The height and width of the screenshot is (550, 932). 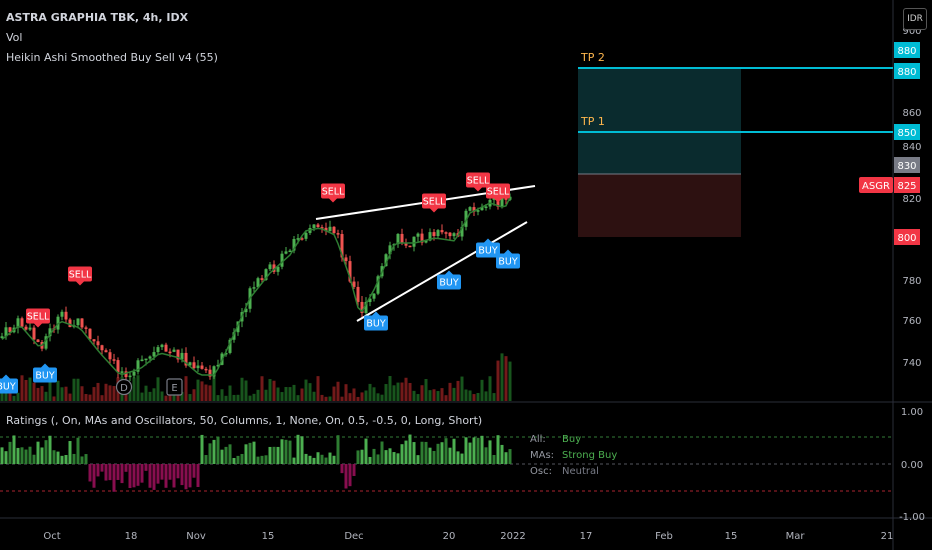 What do you see at coordinates (912, 465) in the screenshot?
I see `ratings-axis: 1.00 0.00 -1.00` at bounding box center [912, 465].